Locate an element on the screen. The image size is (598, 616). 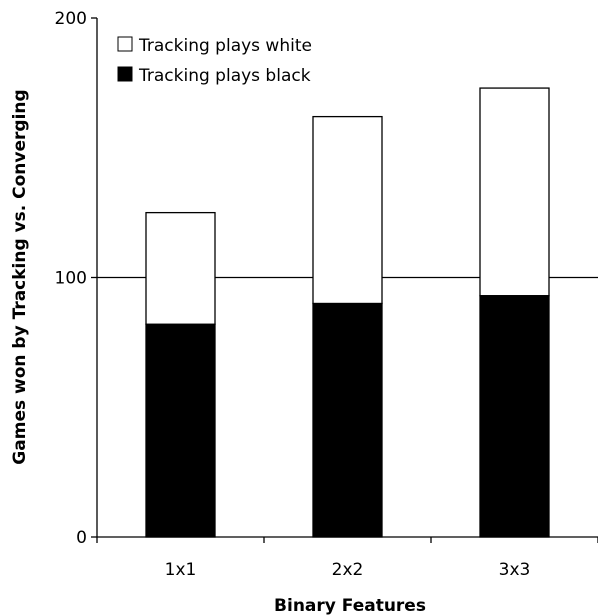
y-tick-label-100: 100 is located at coordinates (71, 279).